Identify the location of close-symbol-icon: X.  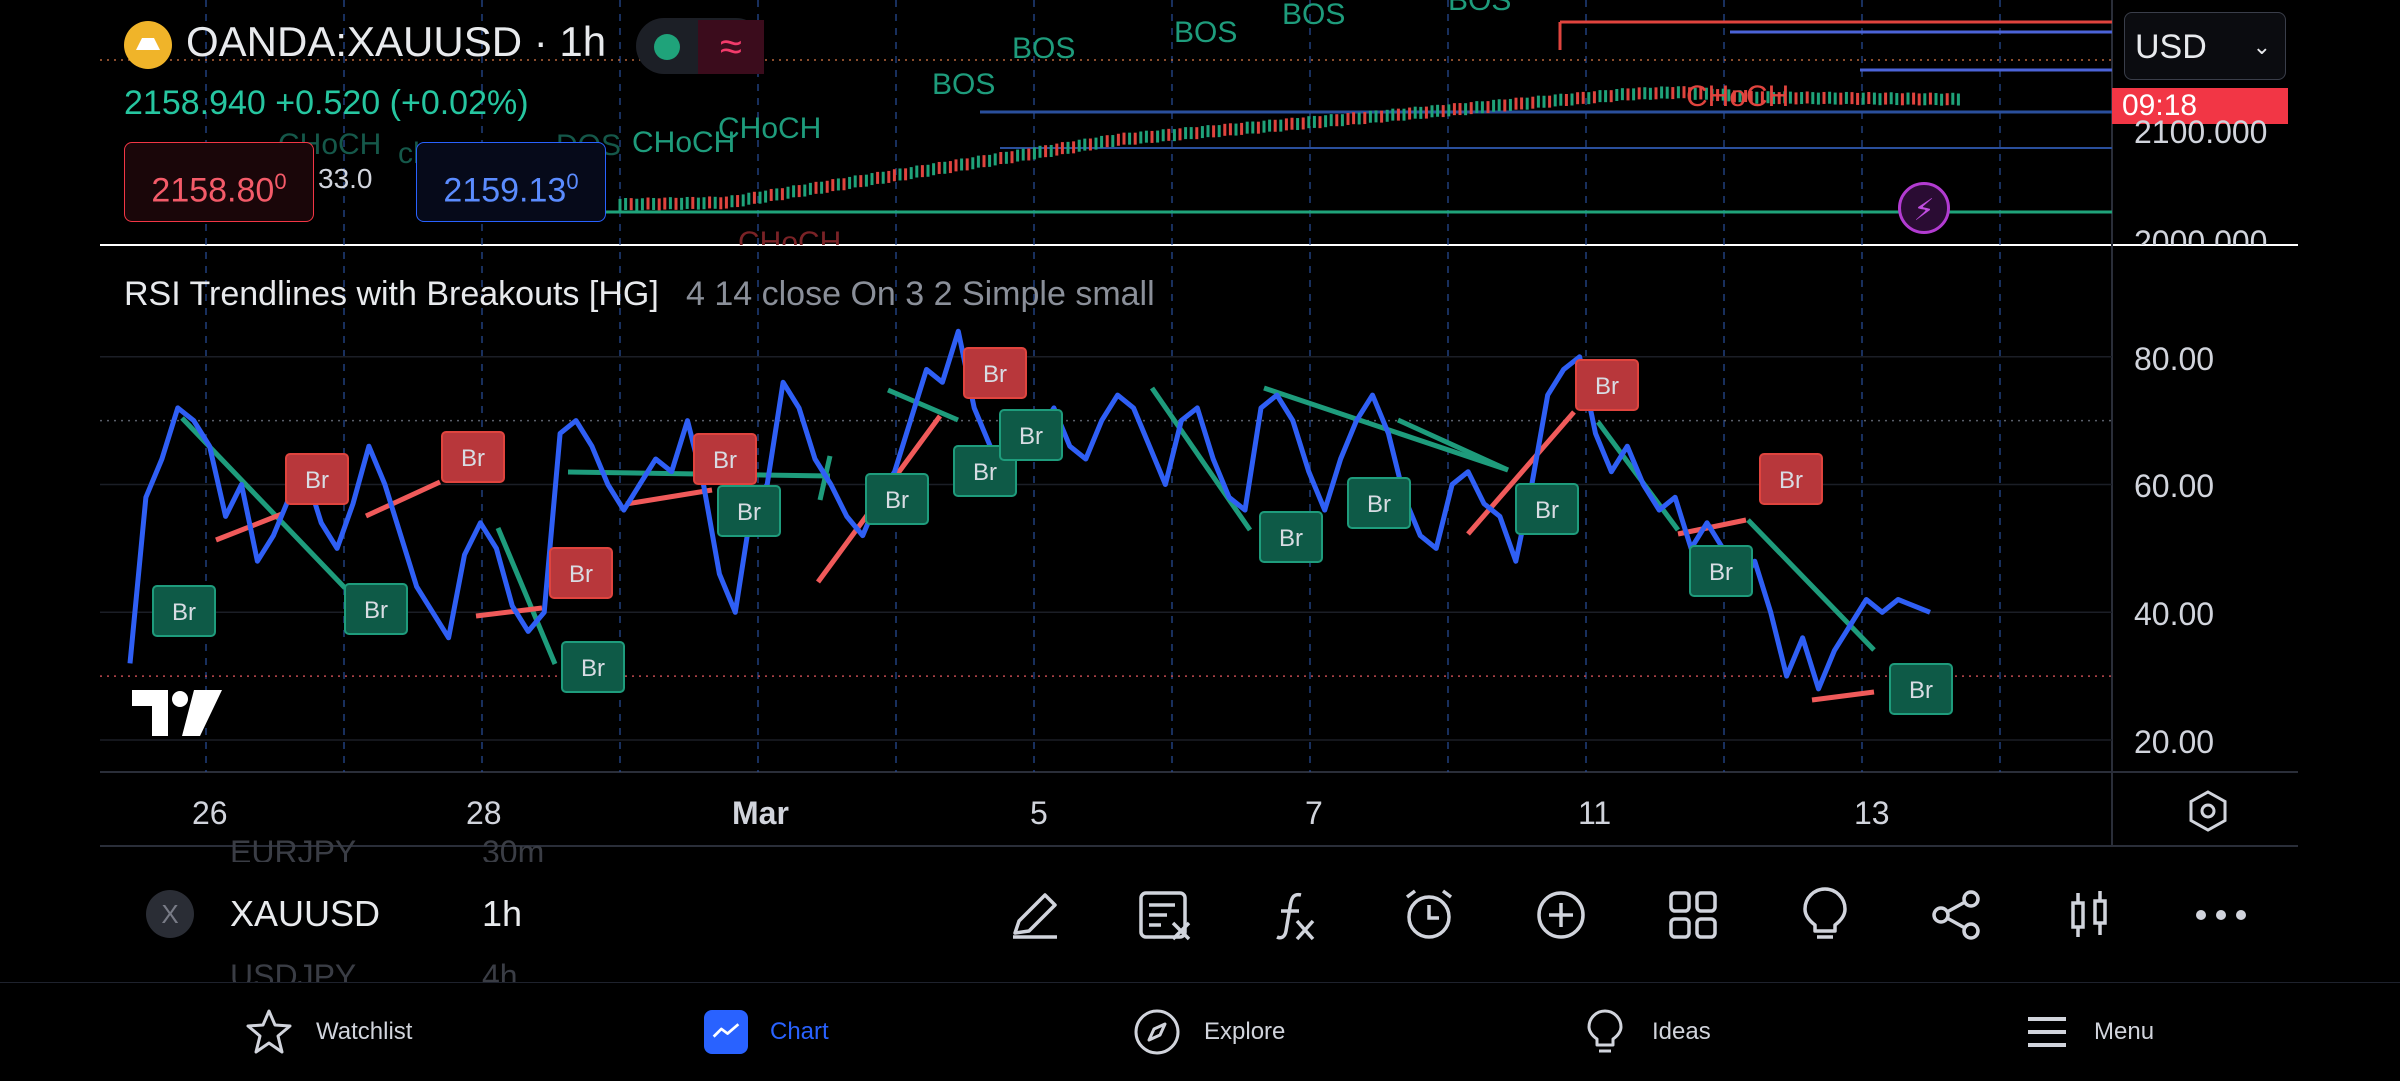
(170, 914).